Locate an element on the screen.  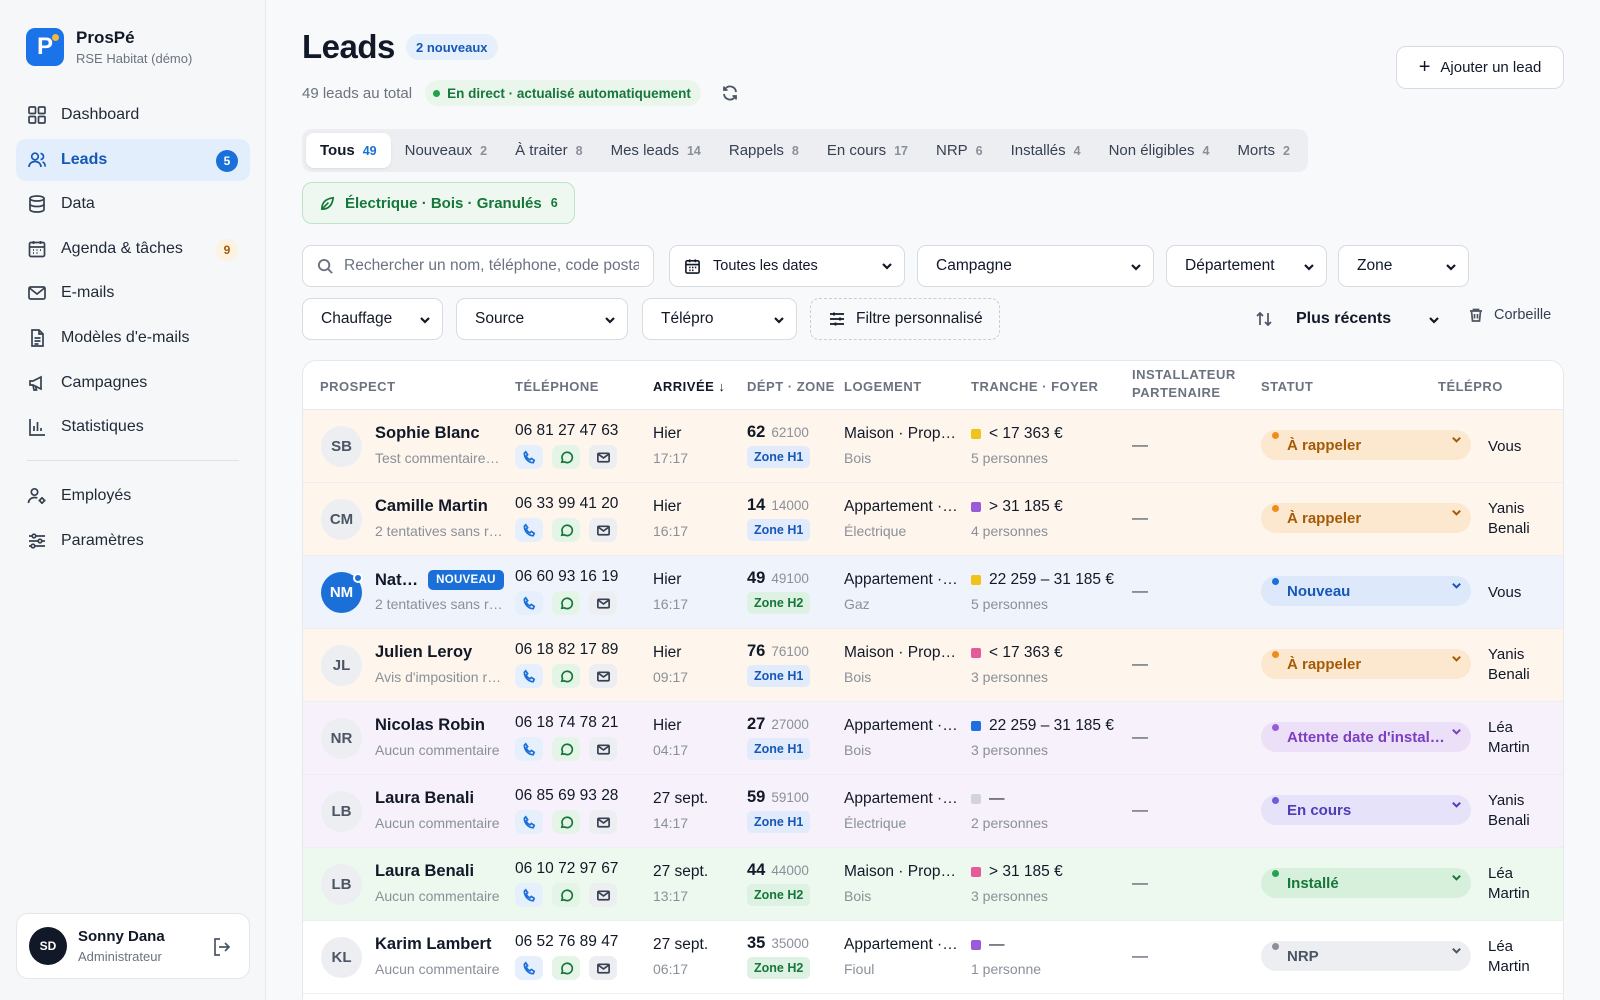
logout-icon is located at coordinates (222, 947).